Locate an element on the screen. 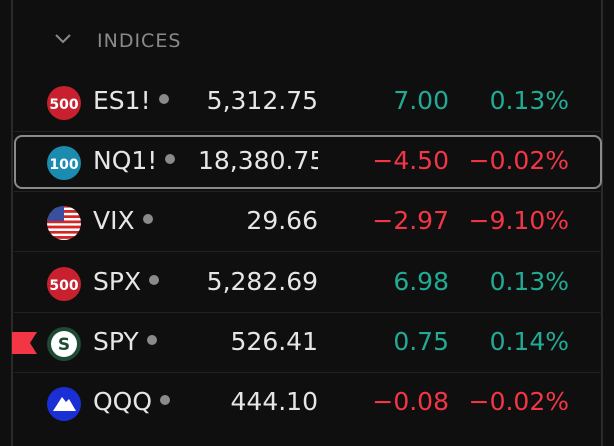 The height and width of the screenshot is (446, 614). symbol-text: ES1! is located at coordinates (122, 100).